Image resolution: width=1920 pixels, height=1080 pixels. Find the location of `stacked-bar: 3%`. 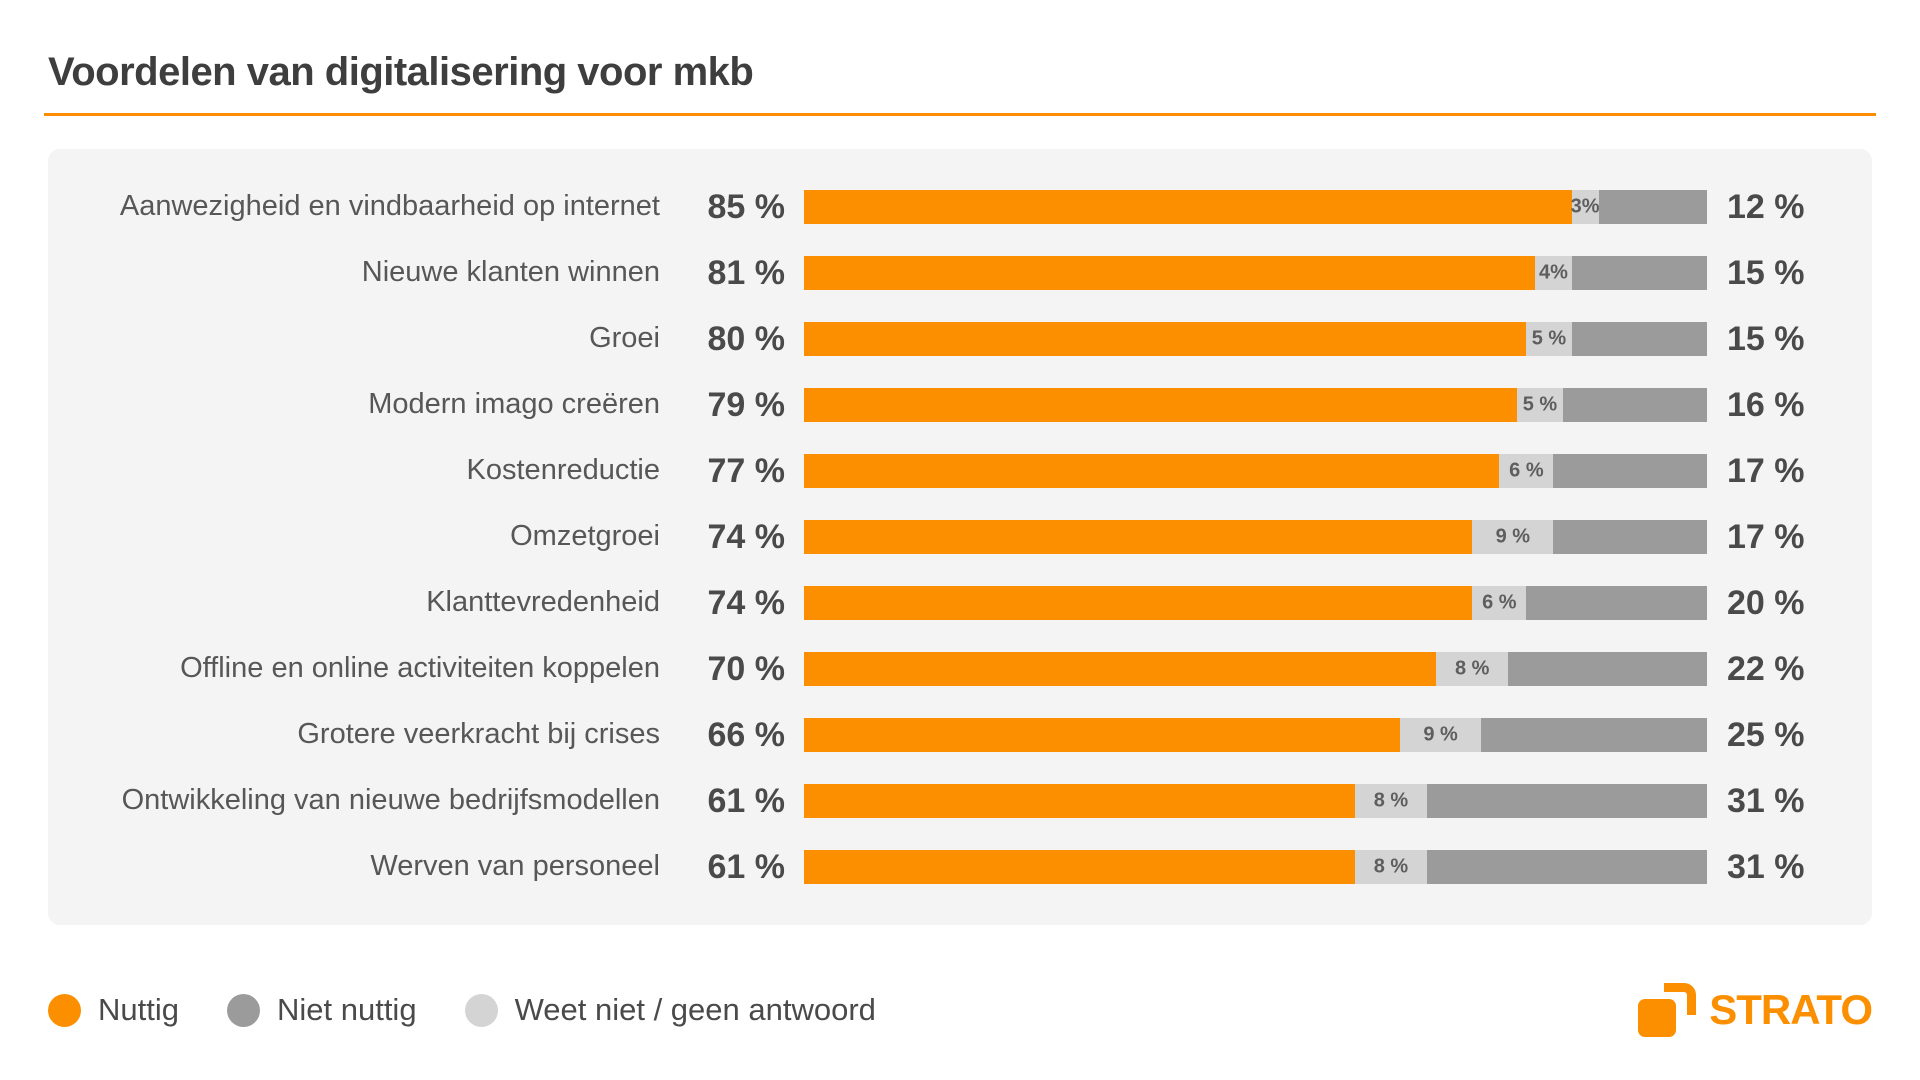

stacked-bar: 3% is located at coordinates (1255, 207).